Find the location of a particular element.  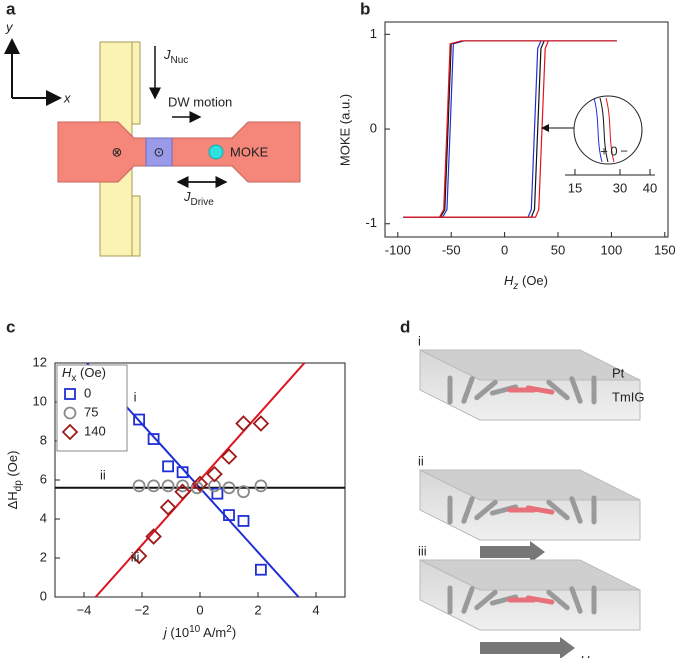

y-tick-label: 6 is located at coordinates (43, 478).